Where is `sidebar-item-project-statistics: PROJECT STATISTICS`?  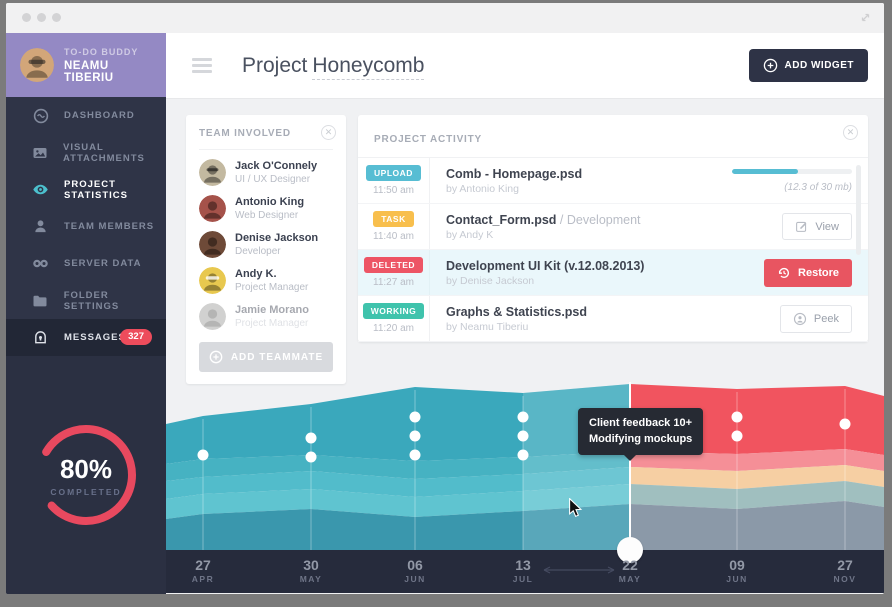 sidebar-item-project-statistics: PROJECT STATISTICS is located at coordinates (86, 189).